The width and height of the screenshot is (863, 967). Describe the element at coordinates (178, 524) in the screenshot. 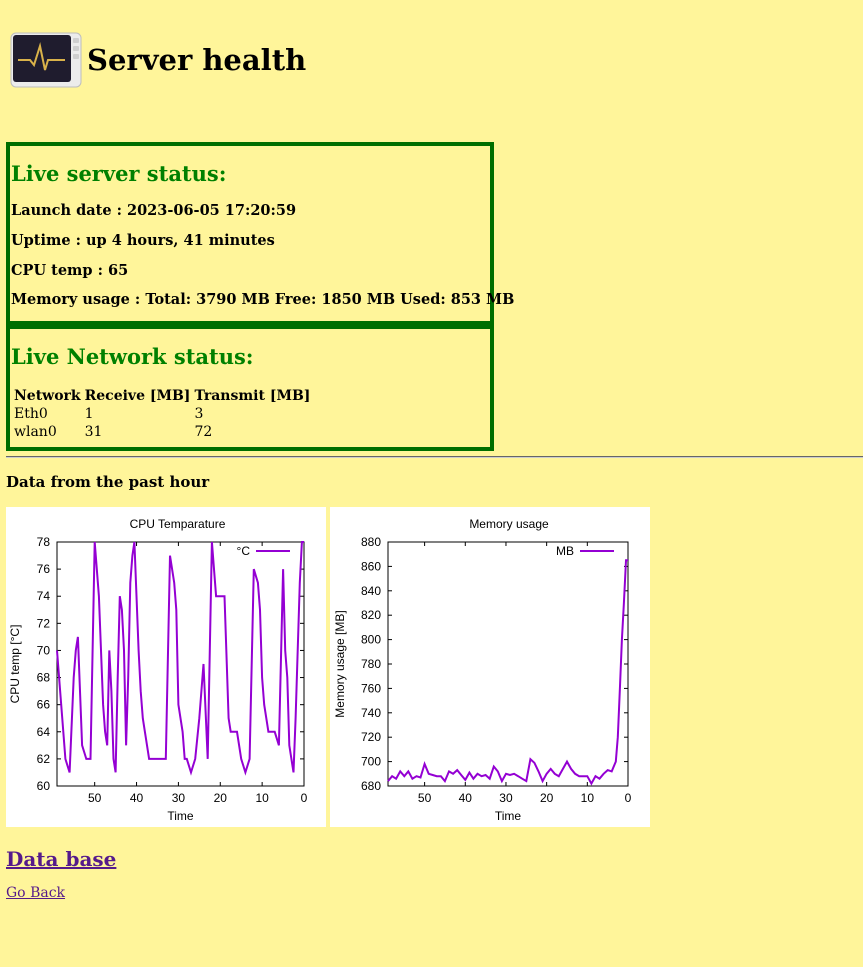

I see `chart0-title: CPU Temparature` at that location.